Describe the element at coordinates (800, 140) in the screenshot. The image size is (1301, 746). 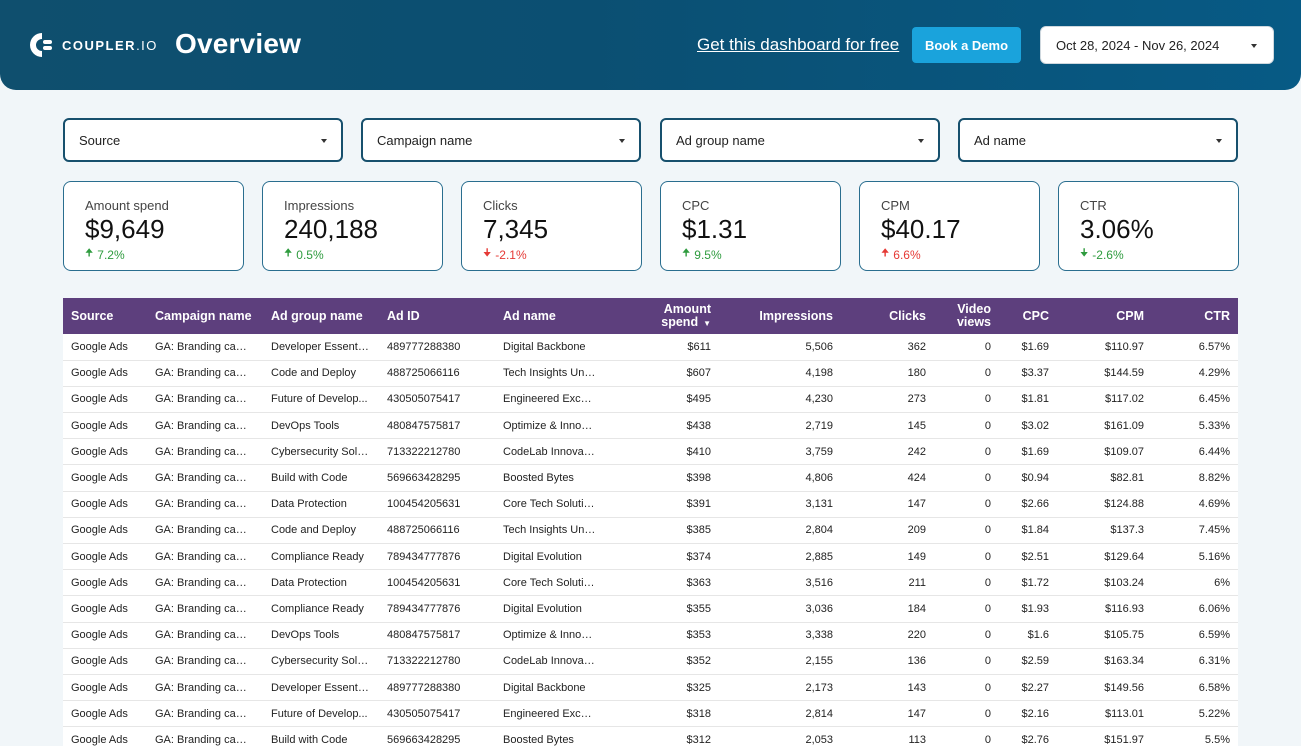
I see `filter-ad-group-name: Ad group name` at that location.